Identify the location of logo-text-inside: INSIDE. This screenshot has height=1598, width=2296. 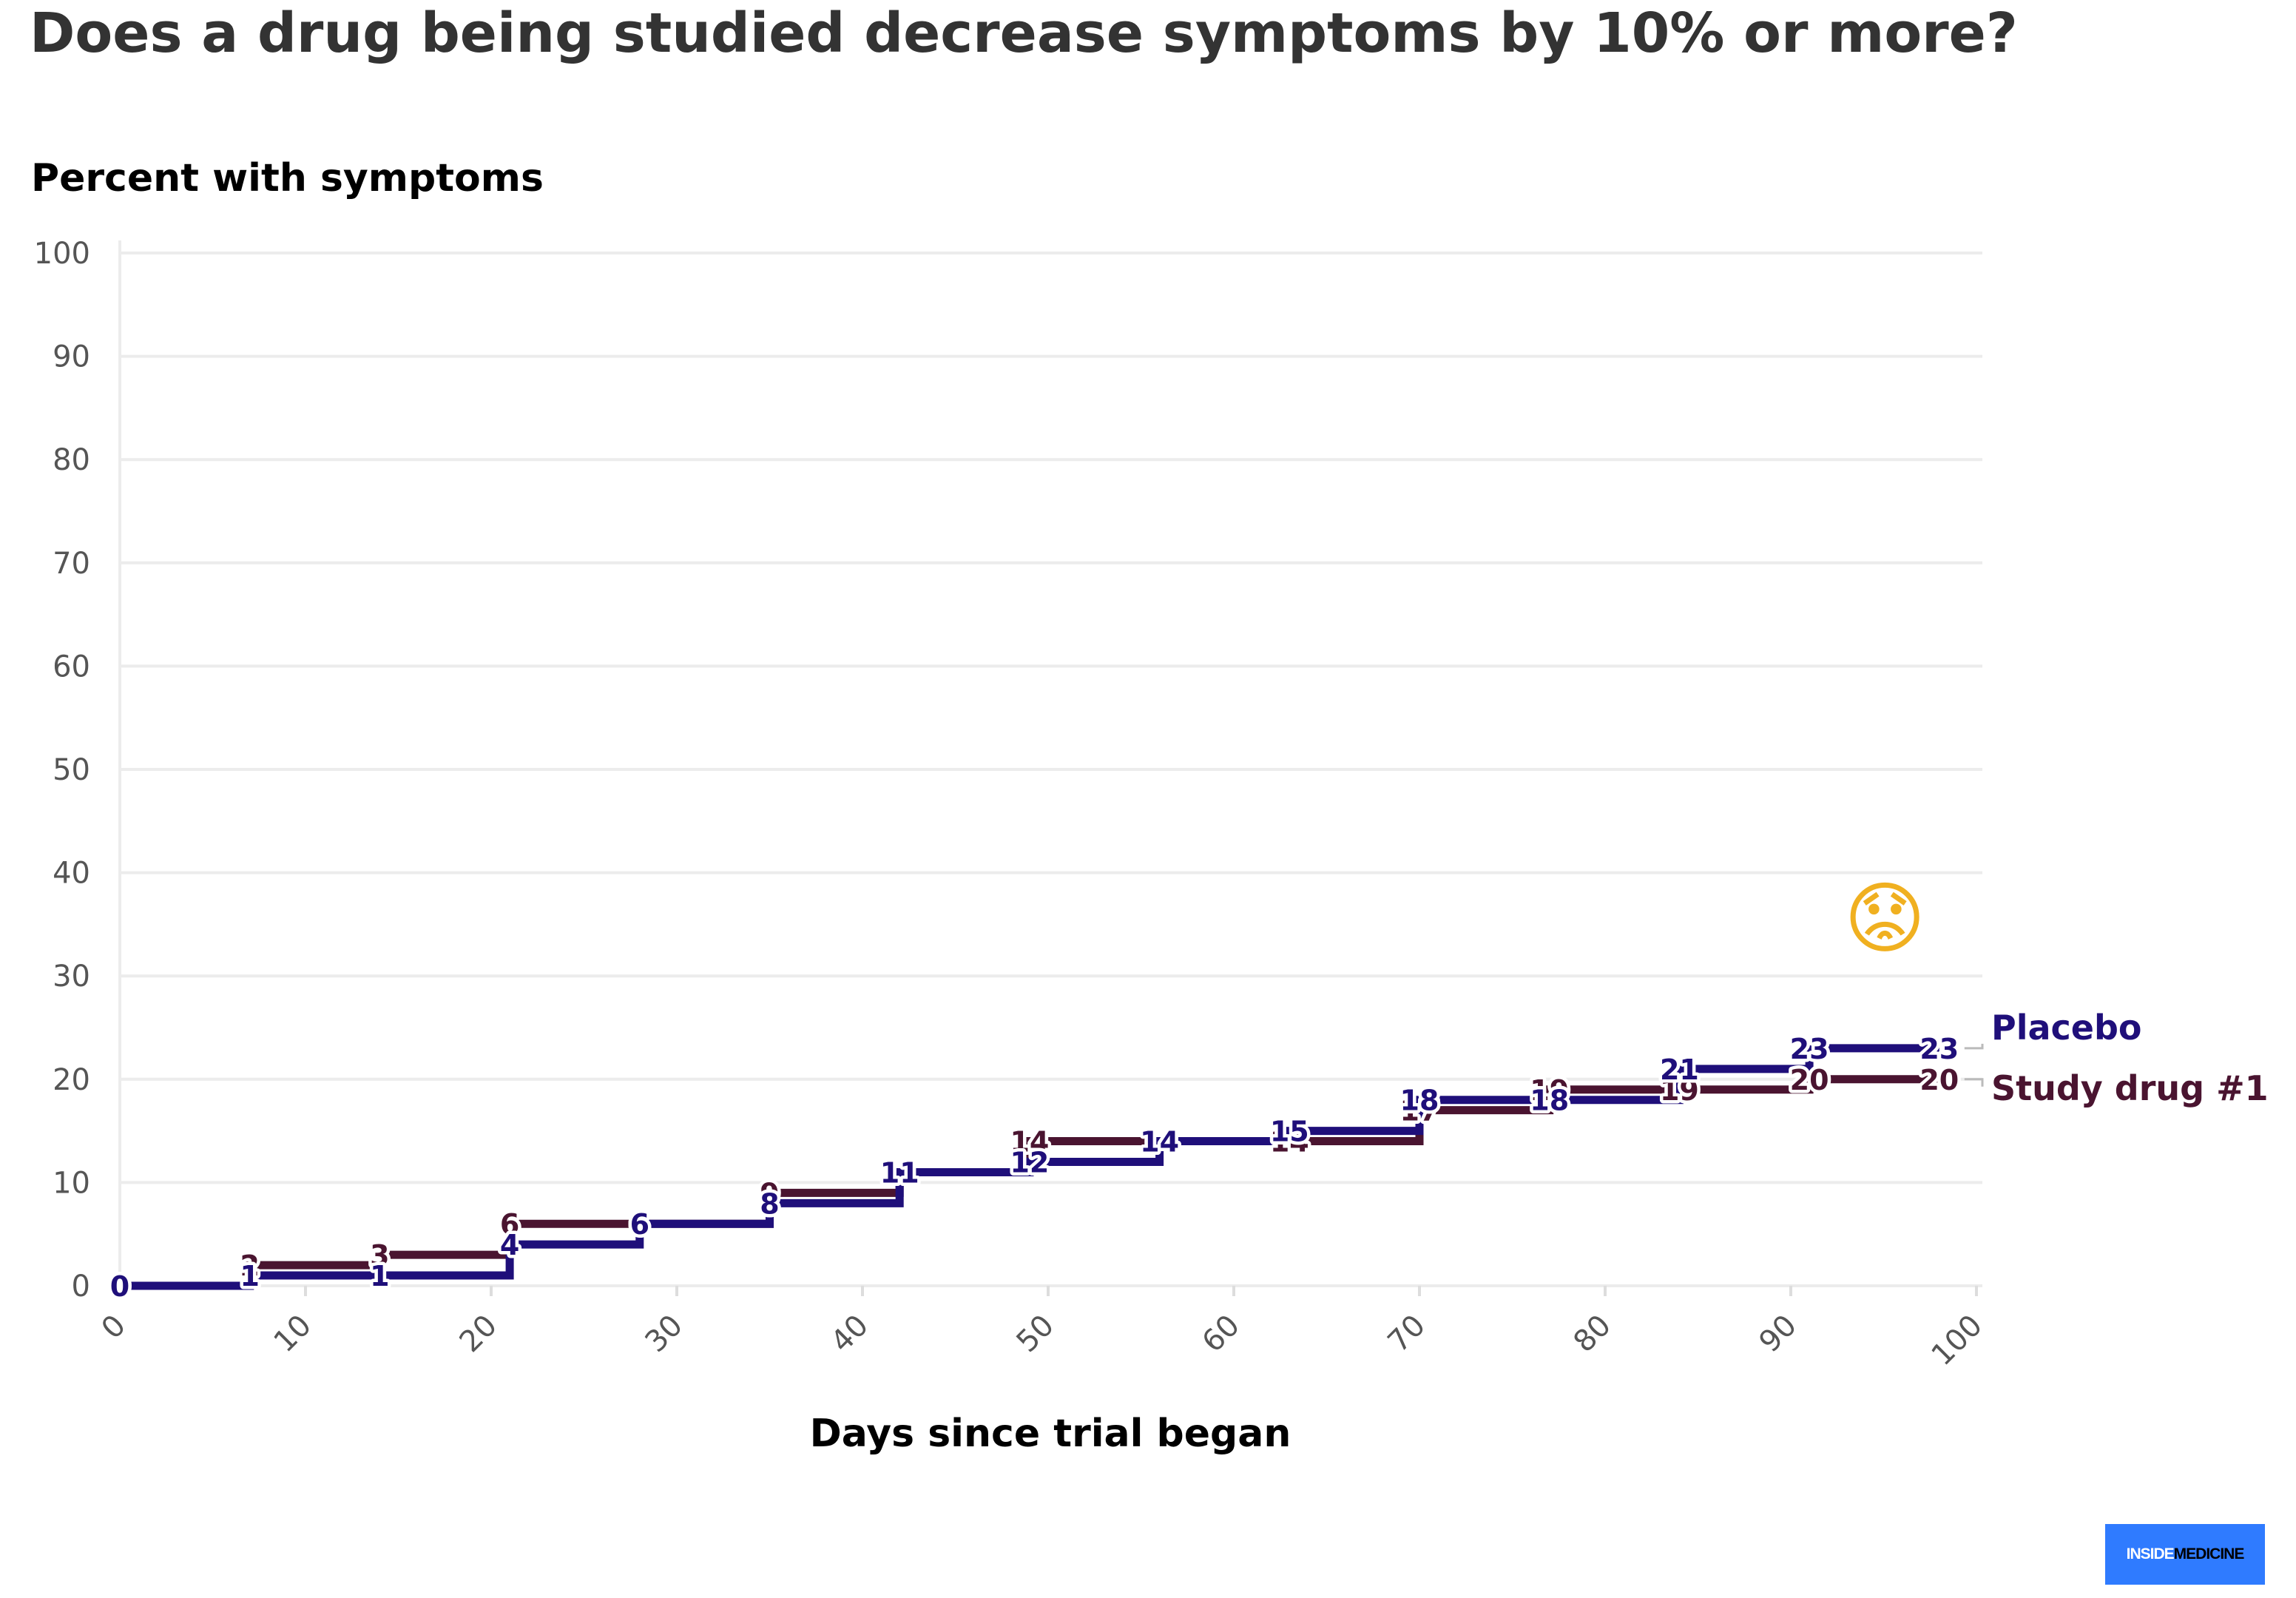
(2150, 1553).